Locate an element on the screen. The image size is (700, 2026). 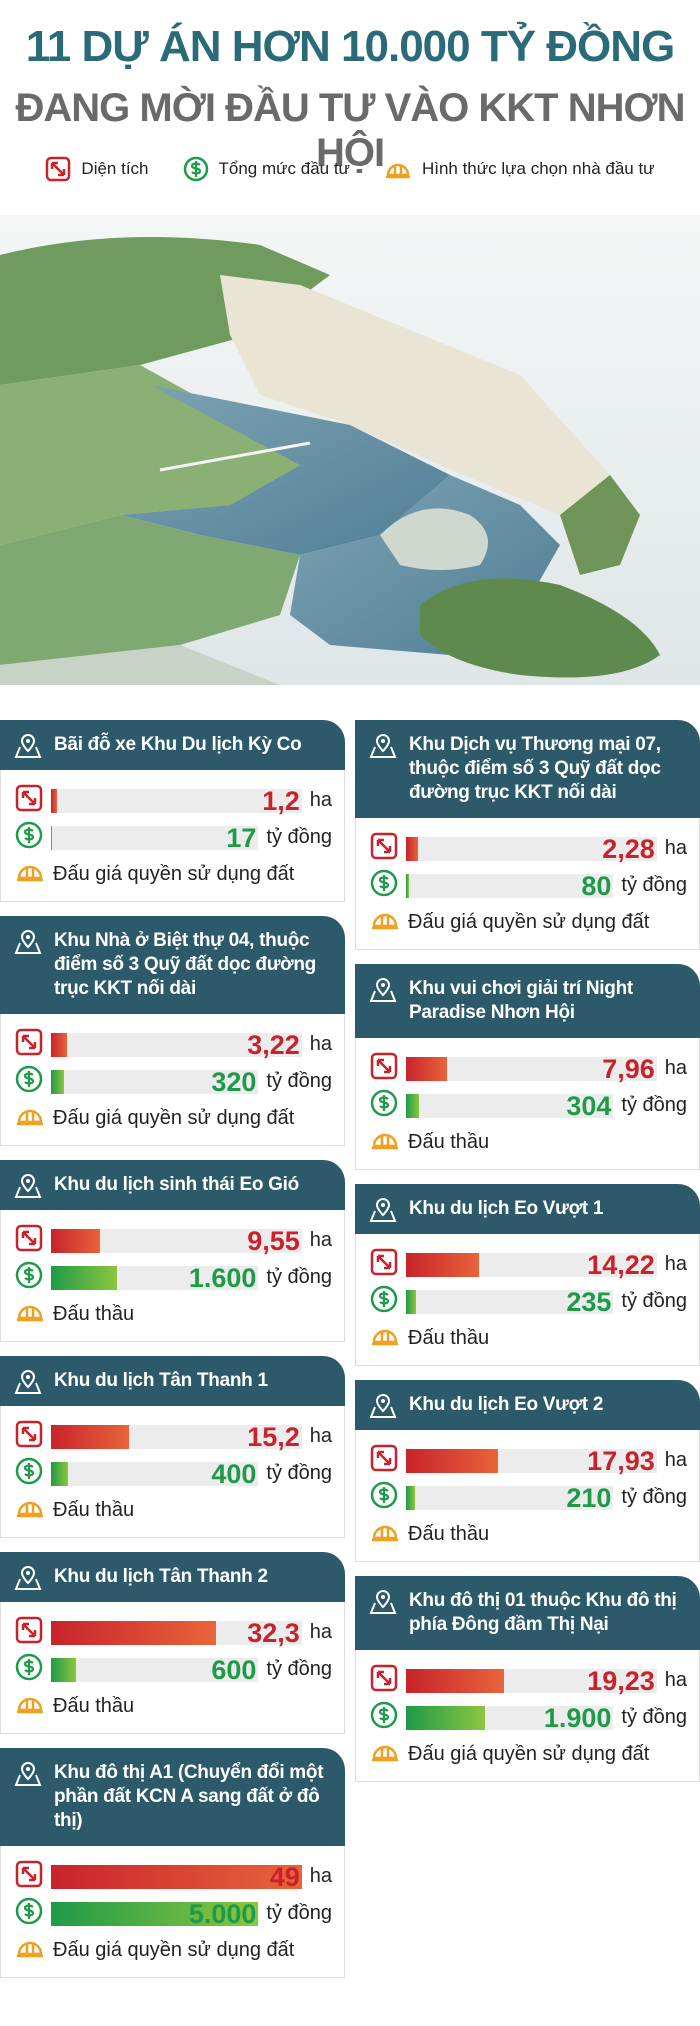
area-row: 2,28 ha is located at coordinates (528, 848).